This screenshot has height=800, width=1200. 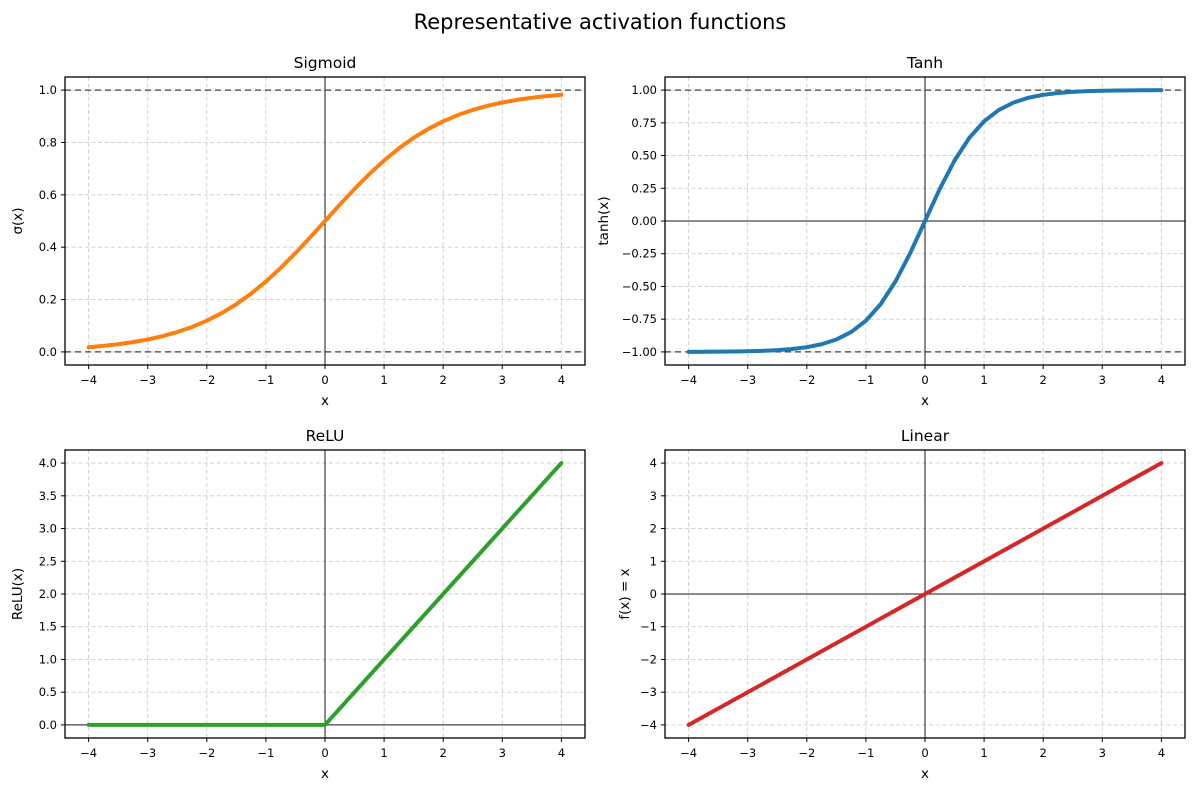 I want to click on subplot-title: Tanh, so click(x=924, y=63).